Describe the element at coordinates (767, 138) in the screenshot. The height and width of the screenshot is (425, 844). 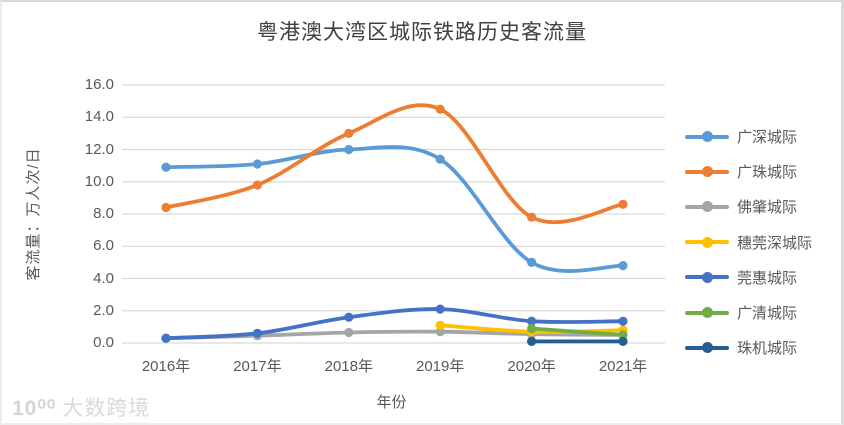
I see `legend-label: 广深城际` at that location.